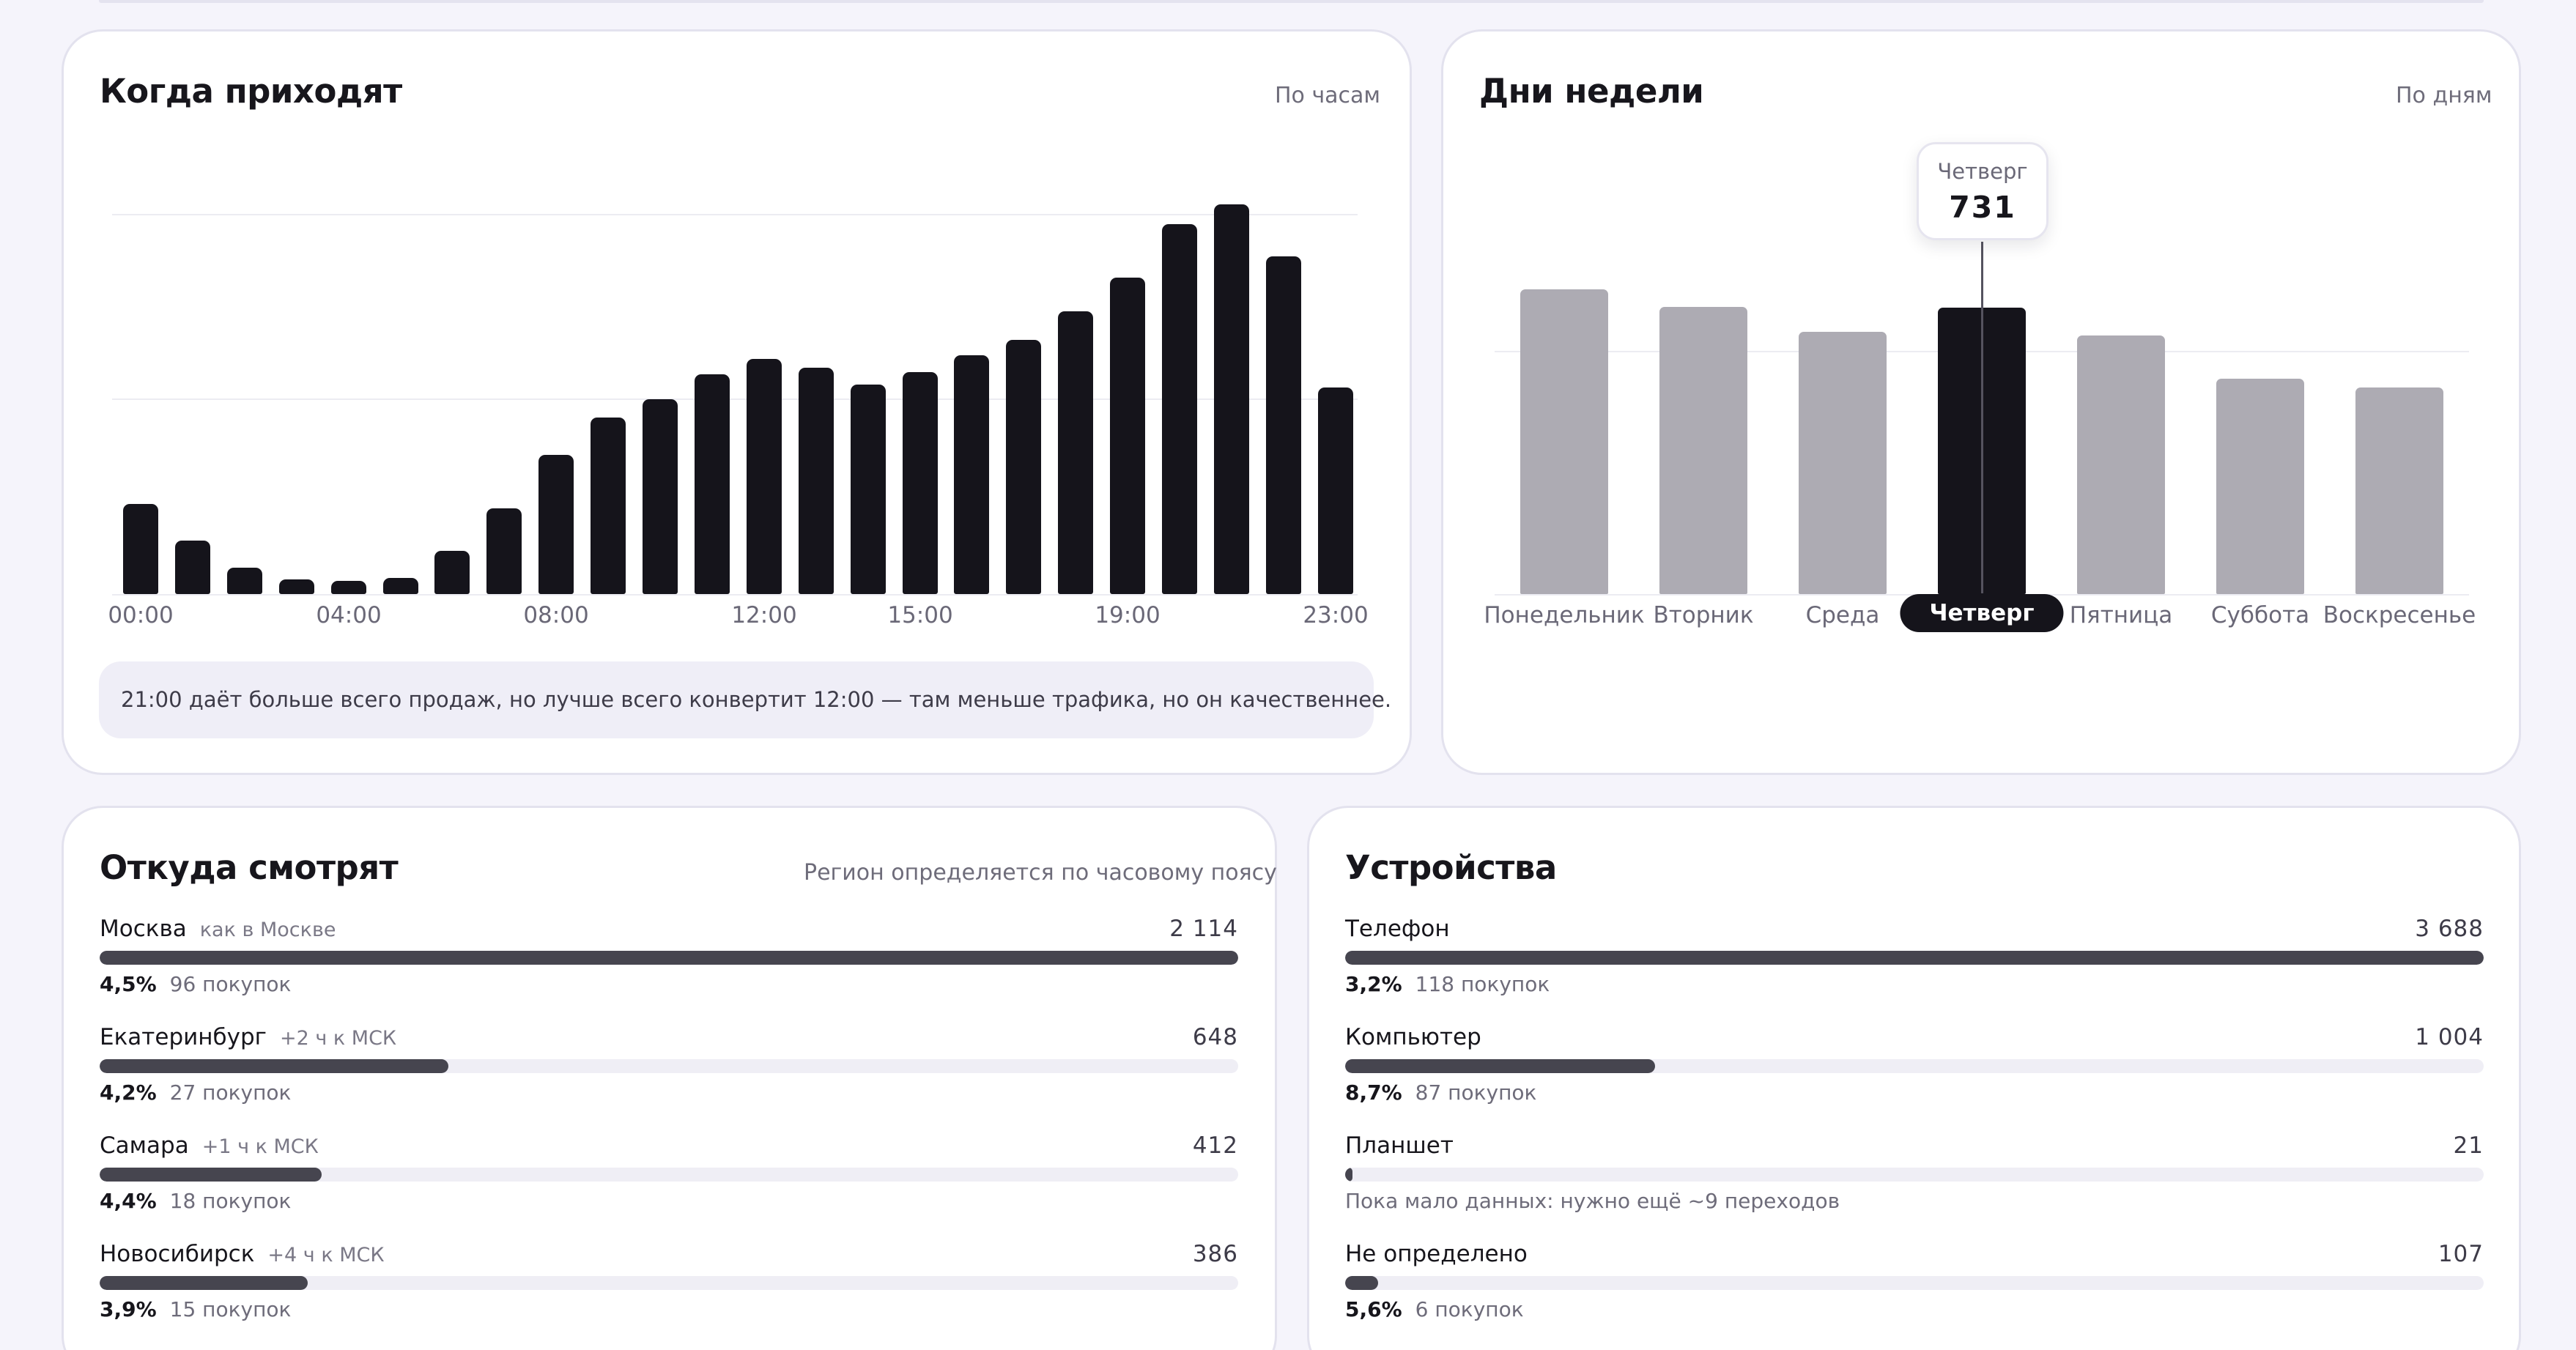 The width and height of the screenshot is (2576, 1350). Describe the element at coordinates (1482, 984) in the screenshot. I see `device-row-purchases: 118 покупок` at that location.